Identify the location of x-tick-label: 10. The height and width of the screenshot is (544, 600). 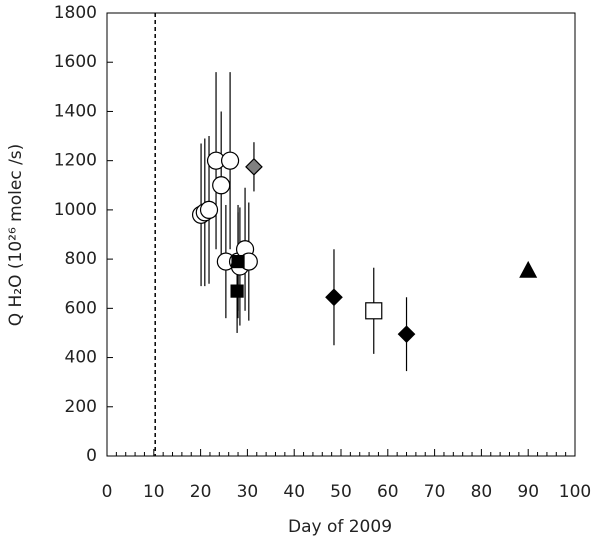
(154, 492).